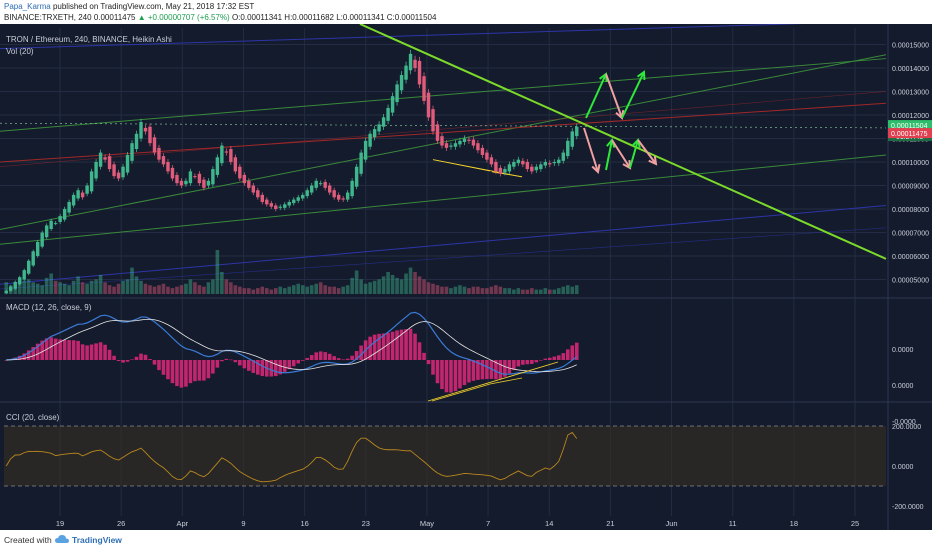 The width and height of the screenshot is (932, 550). What do you see at coordinates (910, 133) in the screenshot?
I see `marker-price-label-bg` at bounding box center [910, 133].